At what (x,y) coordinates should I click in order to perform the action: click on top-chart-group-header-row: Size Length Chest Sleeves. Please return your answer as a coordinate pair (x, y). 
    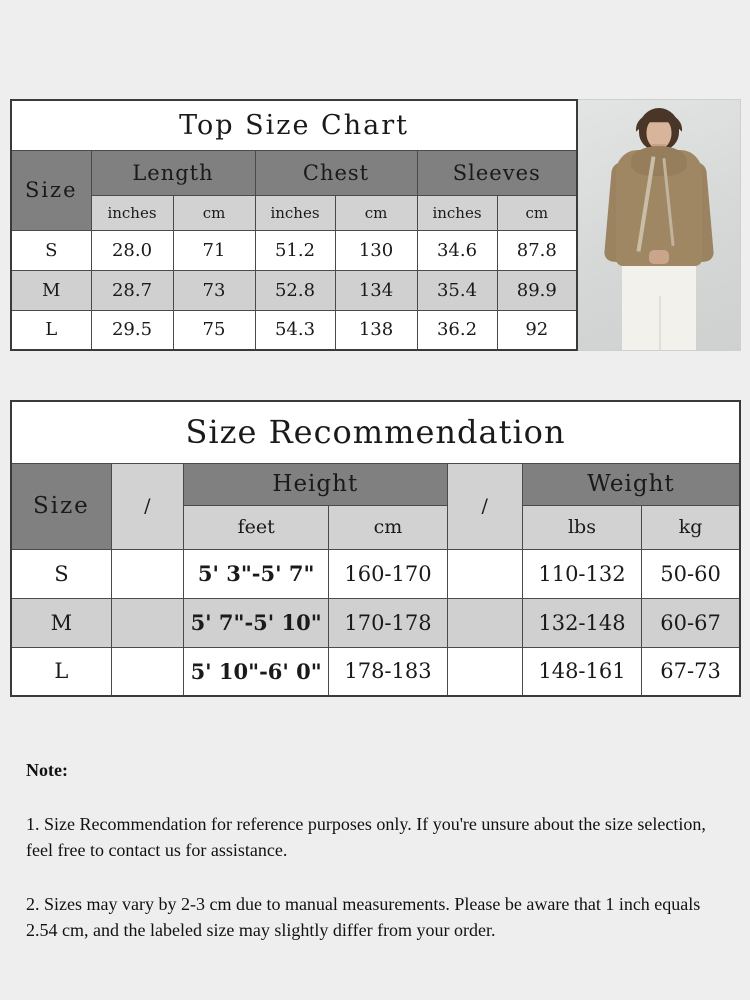
    Looking at the image, I should click on (294, 190).